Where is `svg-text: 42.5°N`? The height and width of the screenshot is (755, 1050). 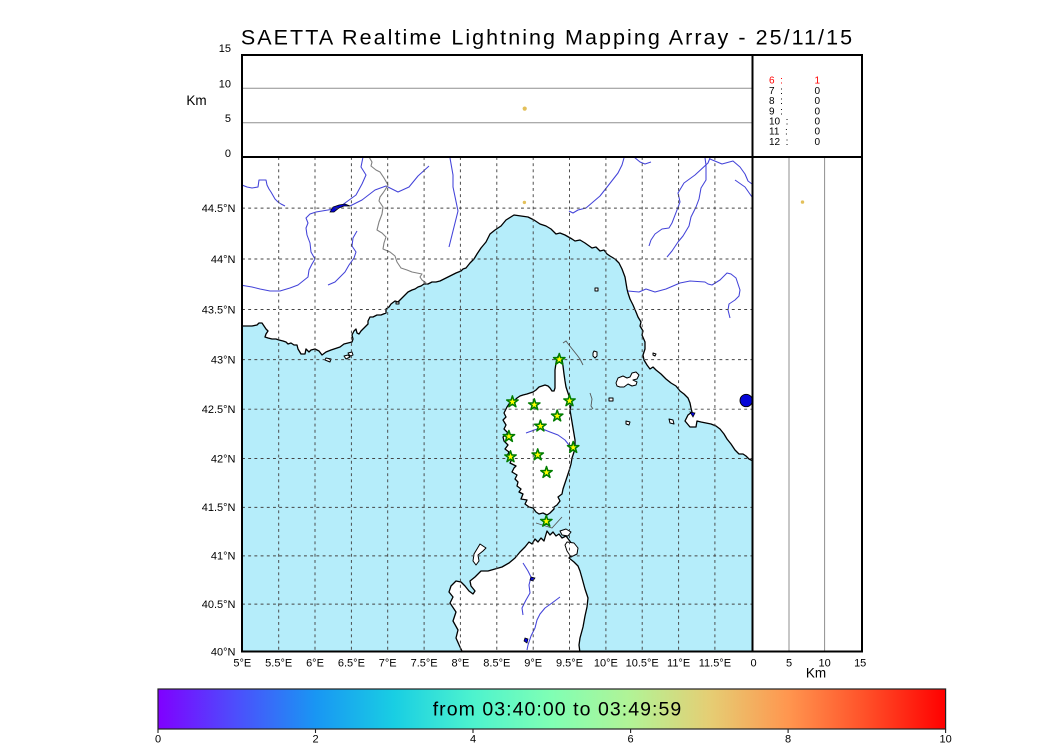
svg-text: 42.5°N is located at coordinates (219, 410).